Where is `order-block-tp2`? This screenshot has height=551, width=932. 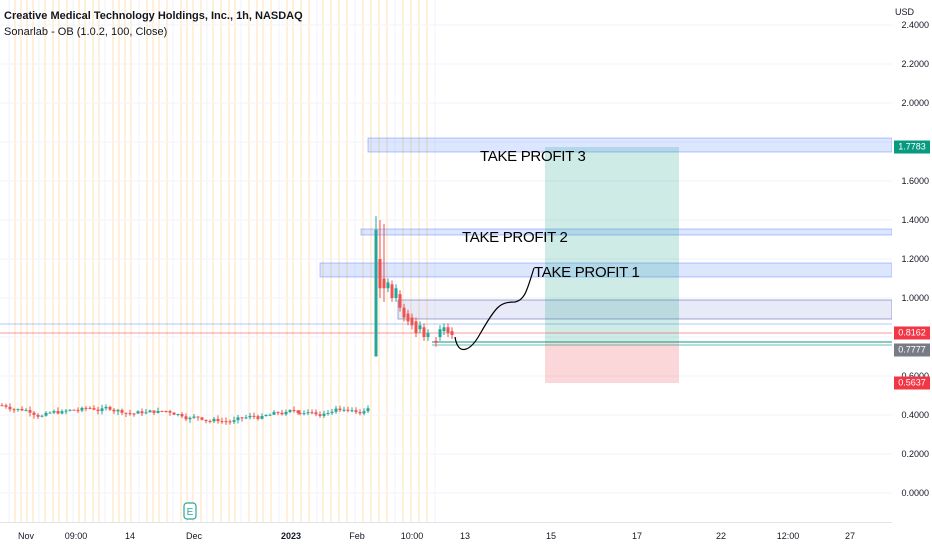 order-block-tp2 is located at coordinates (626, 232).